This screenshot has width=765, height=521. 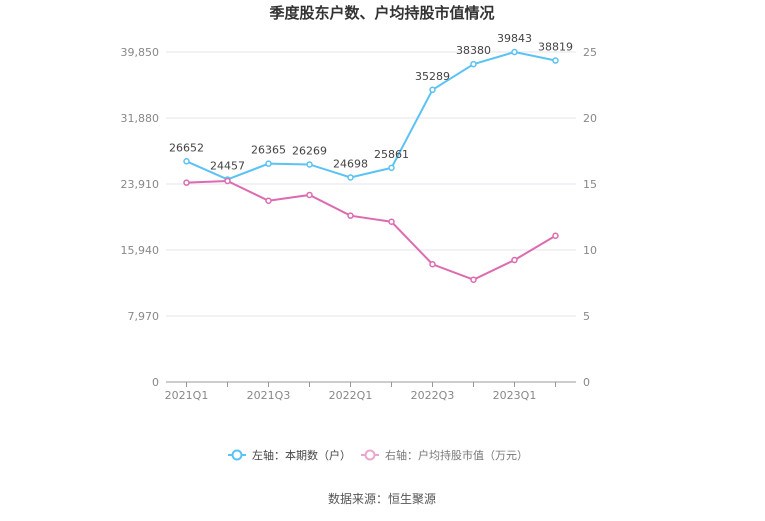 What do you see at coordinates (590, 118) in the screenshot?
I see `right-axis-tick-label: 20` at bounding box center [590, 118].